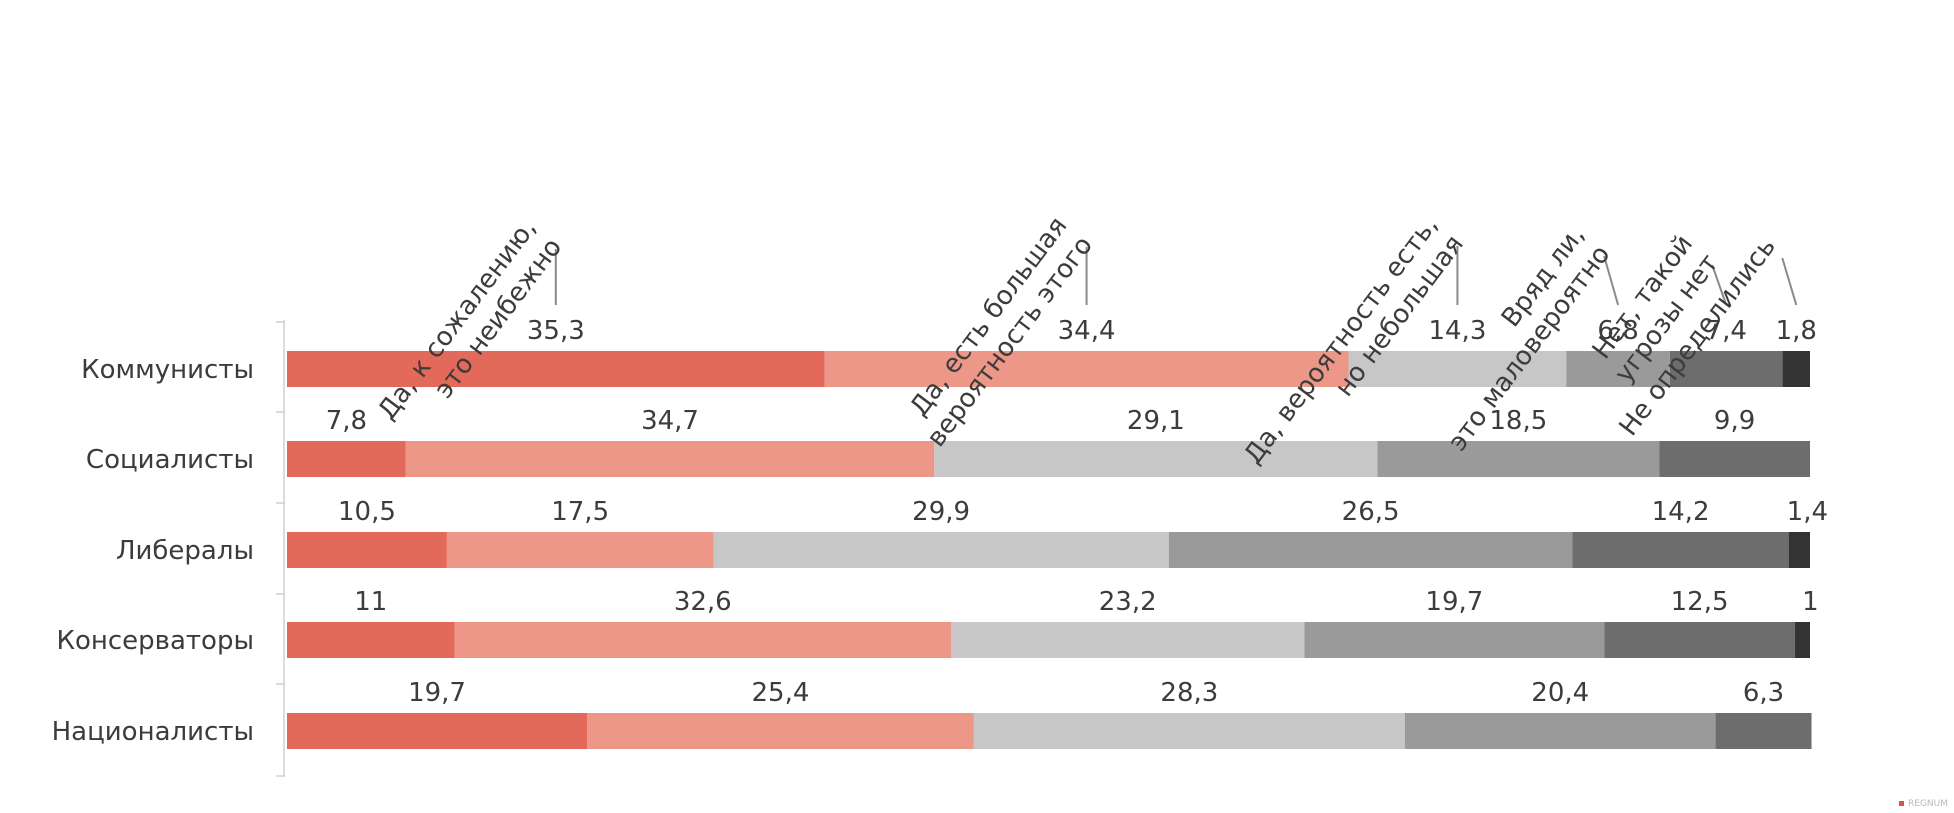 The width and height of the screenshot is (1954, 813). I want to click on category-label: Социалисты, so click(170, 460).